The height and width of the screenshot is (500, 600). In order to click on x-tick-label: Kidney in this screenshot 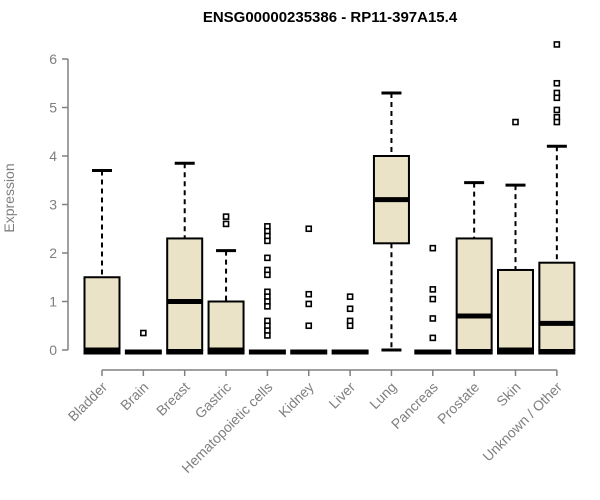, I will do `click(296, 400)`.